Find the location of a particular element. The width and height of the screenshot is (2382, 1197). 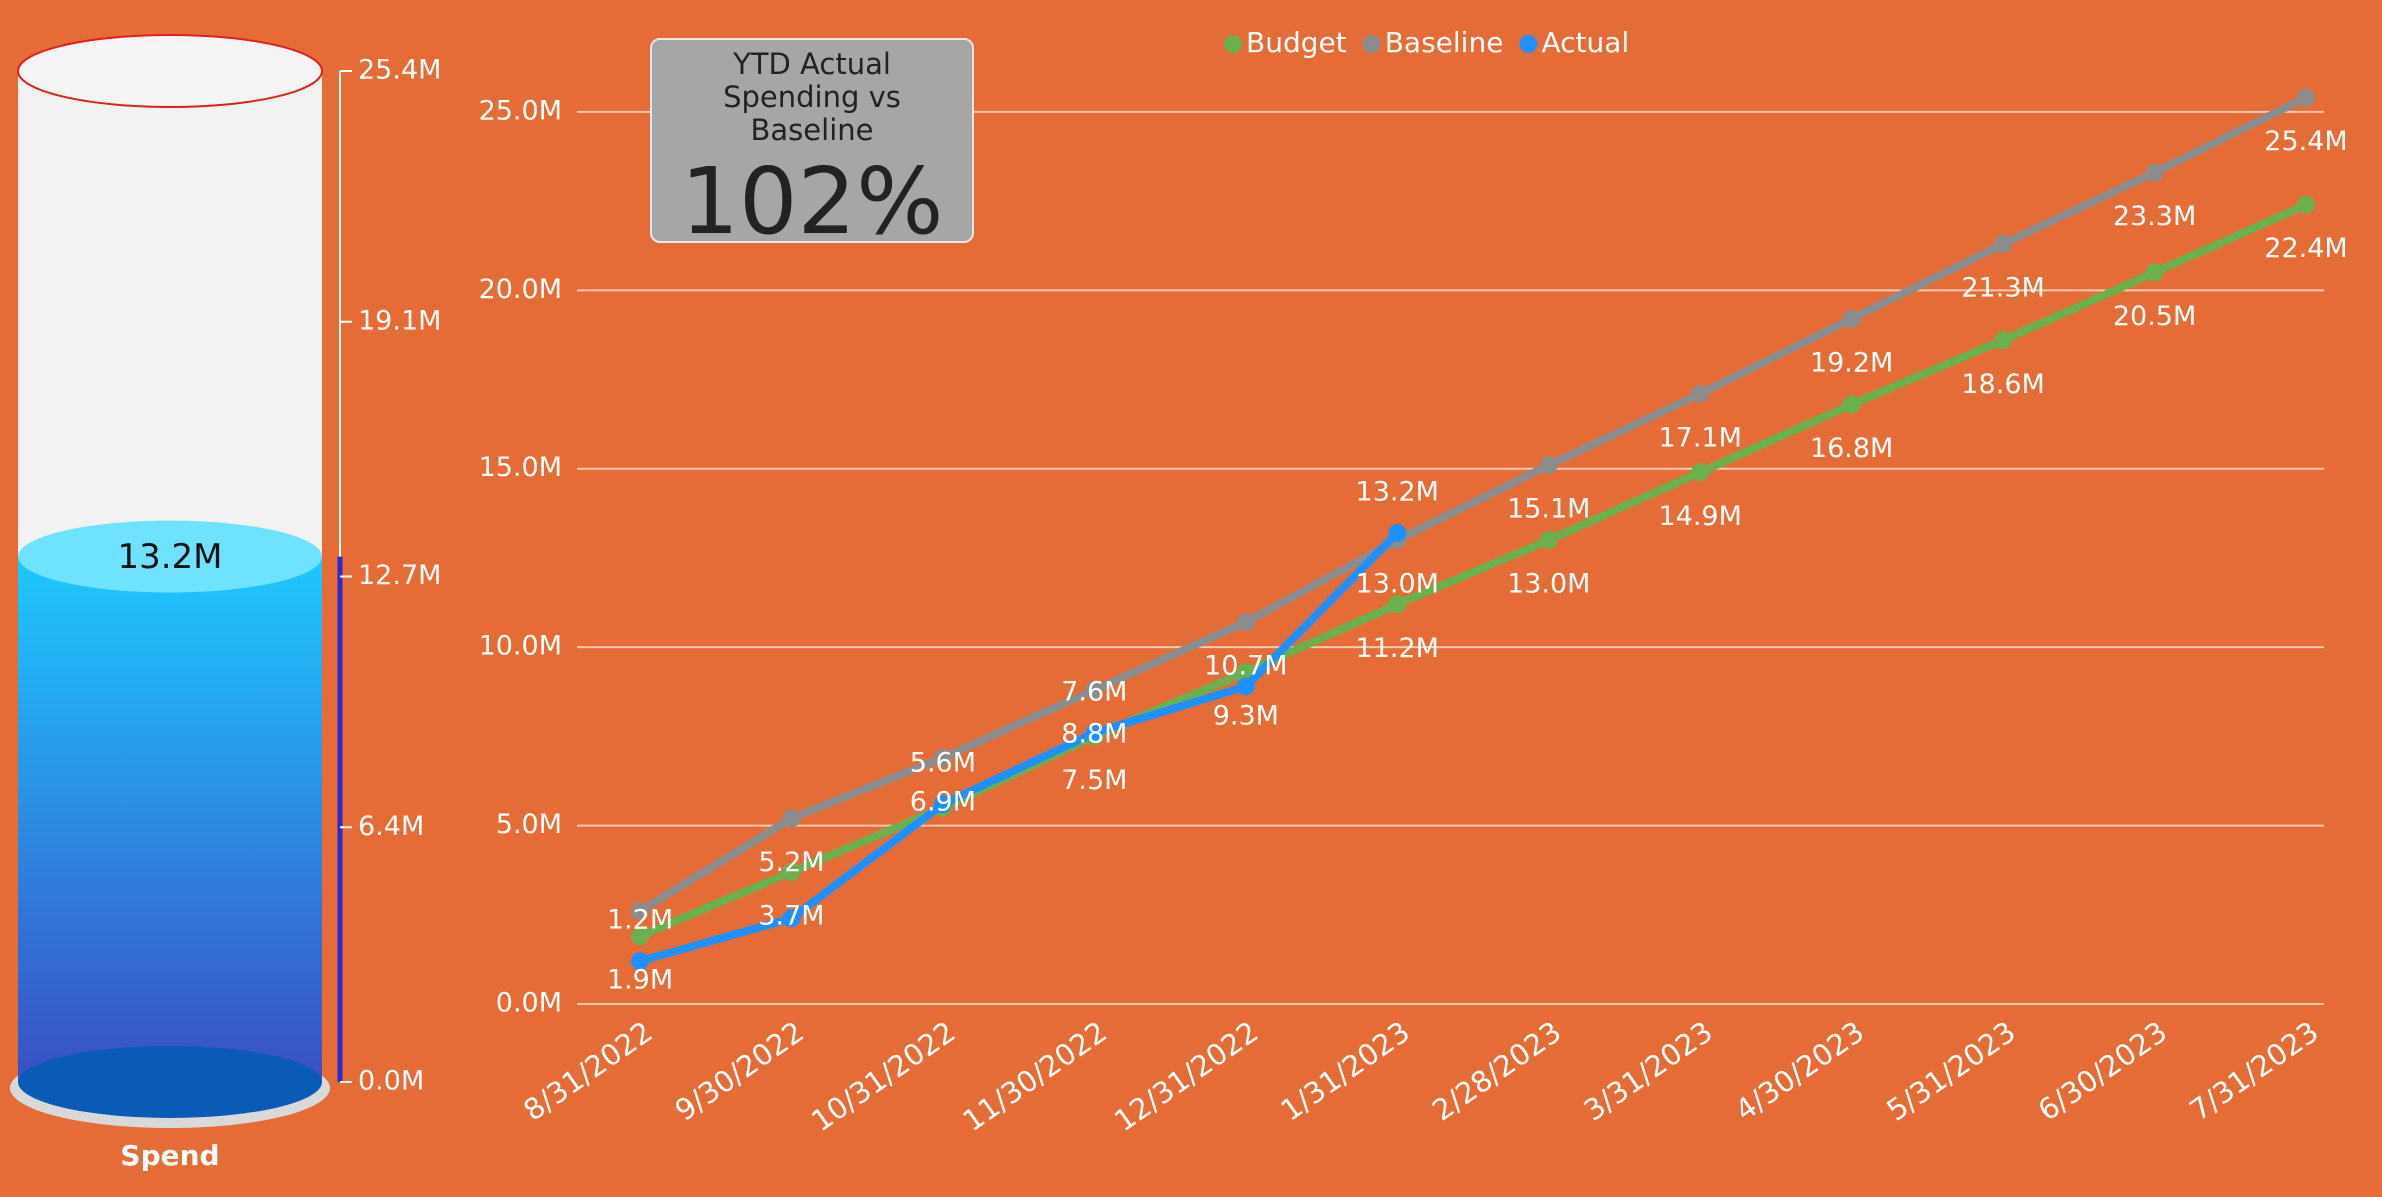

gauge-tick-label: 12.7M is located at coordinates (399, 575).